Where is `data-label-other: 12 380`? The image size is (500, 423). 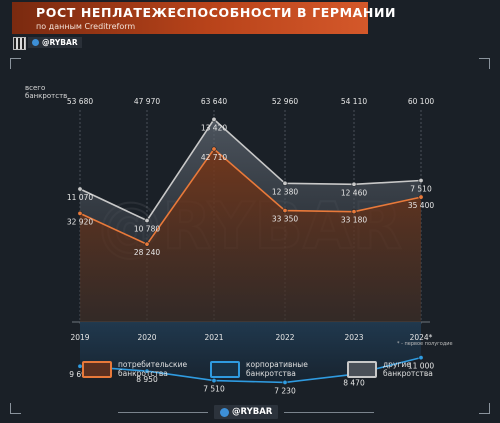
data-label-other: 12 380 is located at coordinates (285, 191).